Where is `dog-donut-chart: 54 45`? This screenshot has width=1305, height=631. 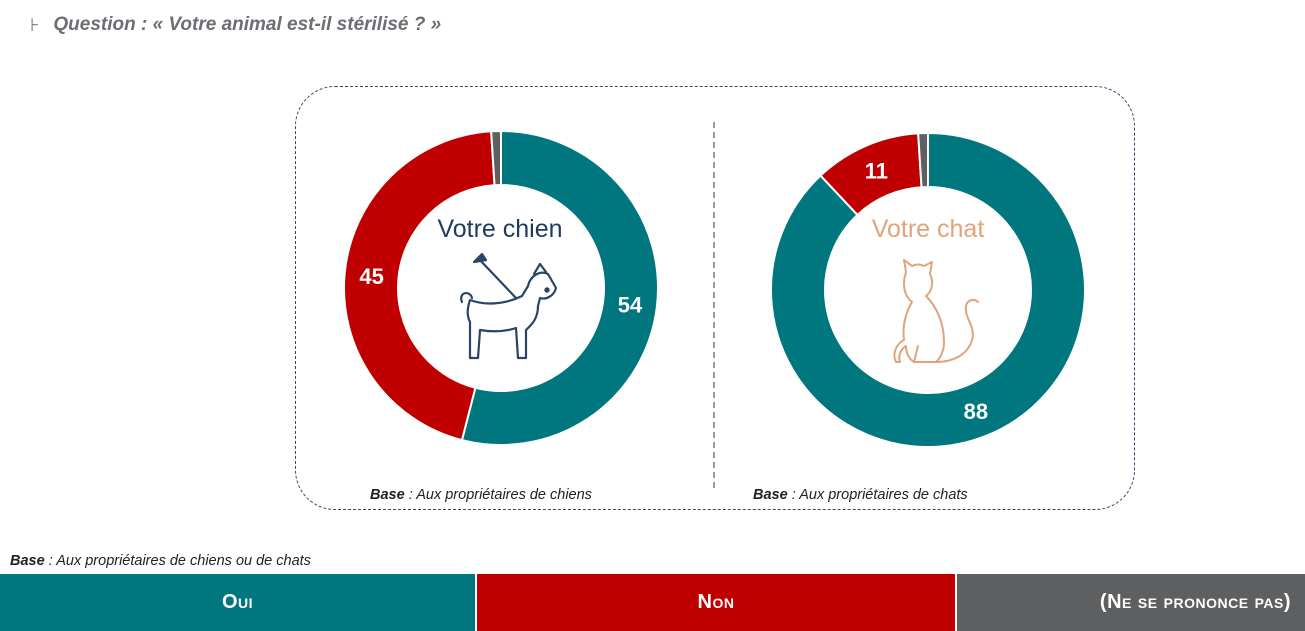 dog-donut-chart: 54 45 is located at coordinates (501, 287).